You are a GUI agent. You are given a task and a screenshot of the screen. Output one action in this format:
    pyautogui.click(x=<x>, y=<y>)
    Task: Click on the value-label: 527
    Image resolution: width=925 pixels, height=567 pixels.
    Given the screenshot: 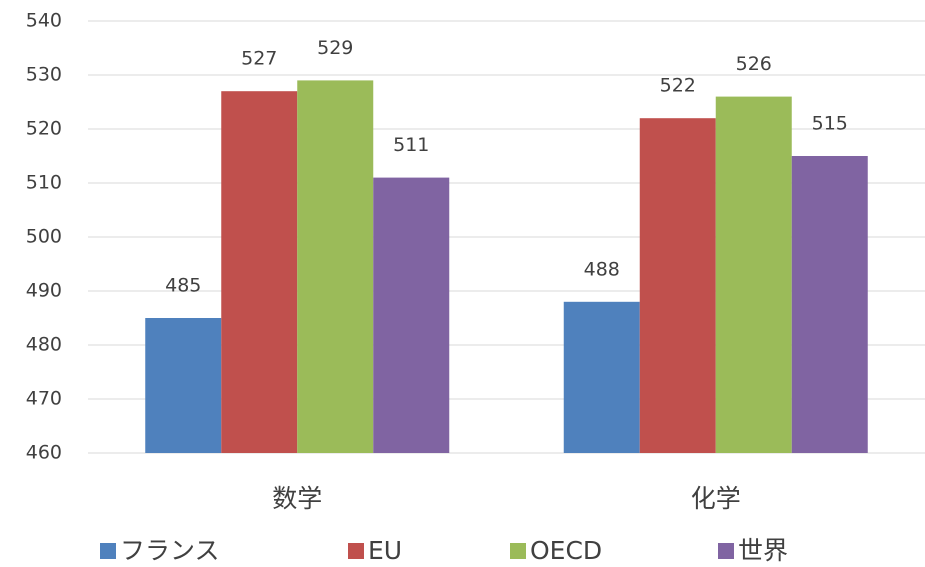 What is the action you would take?
    pyautogui.click(x=259, y=59)
    